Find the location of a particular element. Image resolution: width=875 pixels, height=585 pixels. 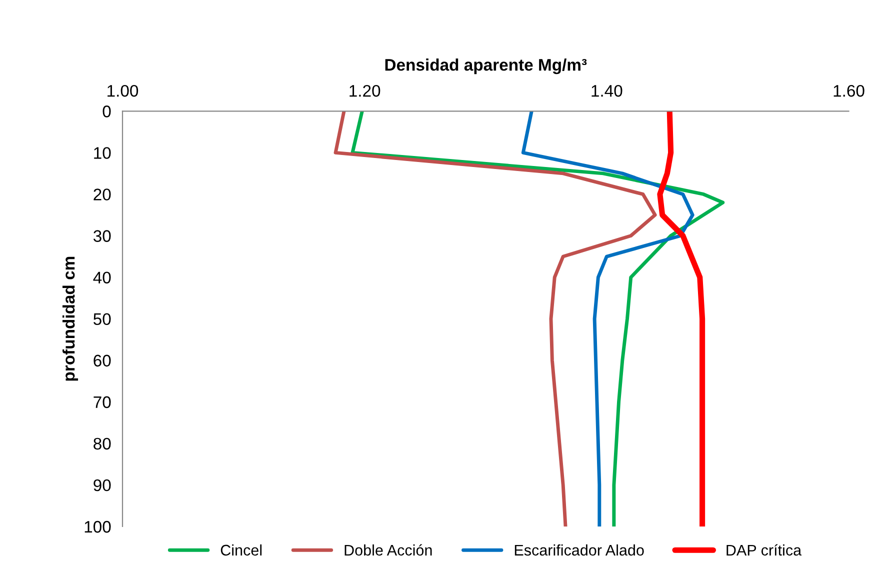

x-tick-label: 1.00 is located at coordinates (123, 90).